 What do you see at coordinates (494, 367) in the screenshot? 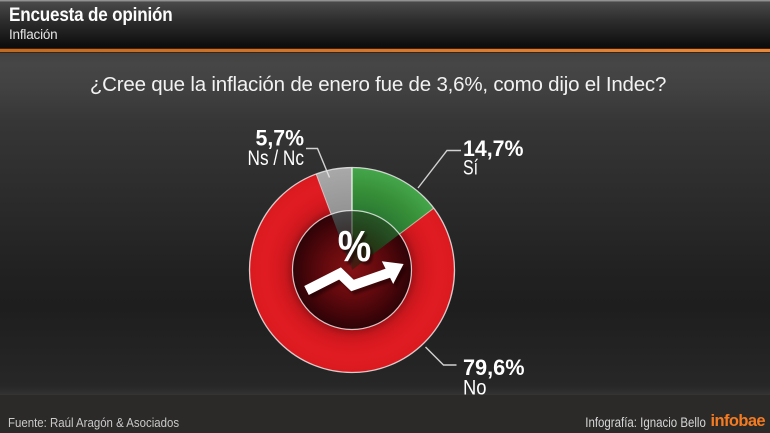
I see `svg-text: 79,6%` at bounding box center [494, 367].